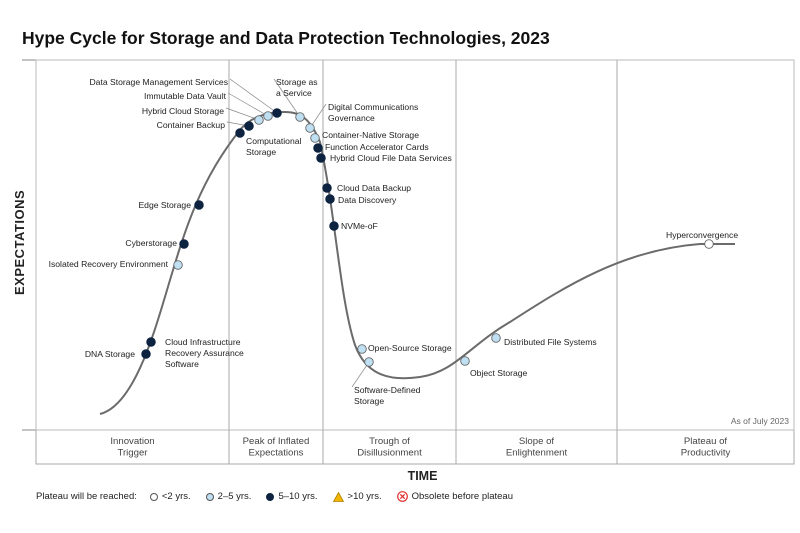 The width and height of the screenshot is (800, 533). I want to click on legend-item-5-10: 5–10 yrs., so click(292, 496).